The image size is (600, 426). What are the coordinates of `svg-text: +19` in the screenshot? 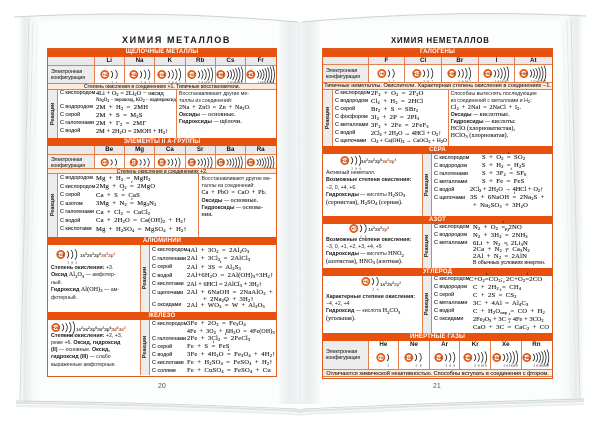 It's located at (162, 74).